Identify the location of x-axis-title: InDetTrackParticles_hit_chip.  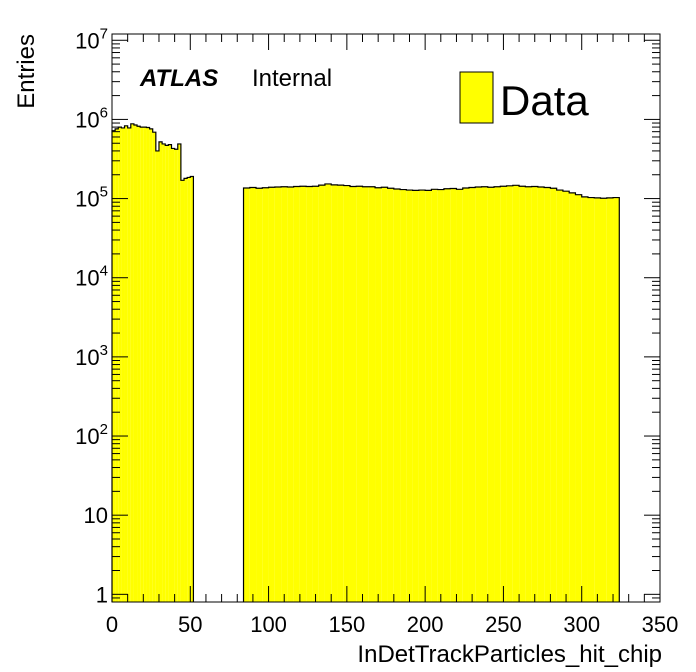
(509, 654).